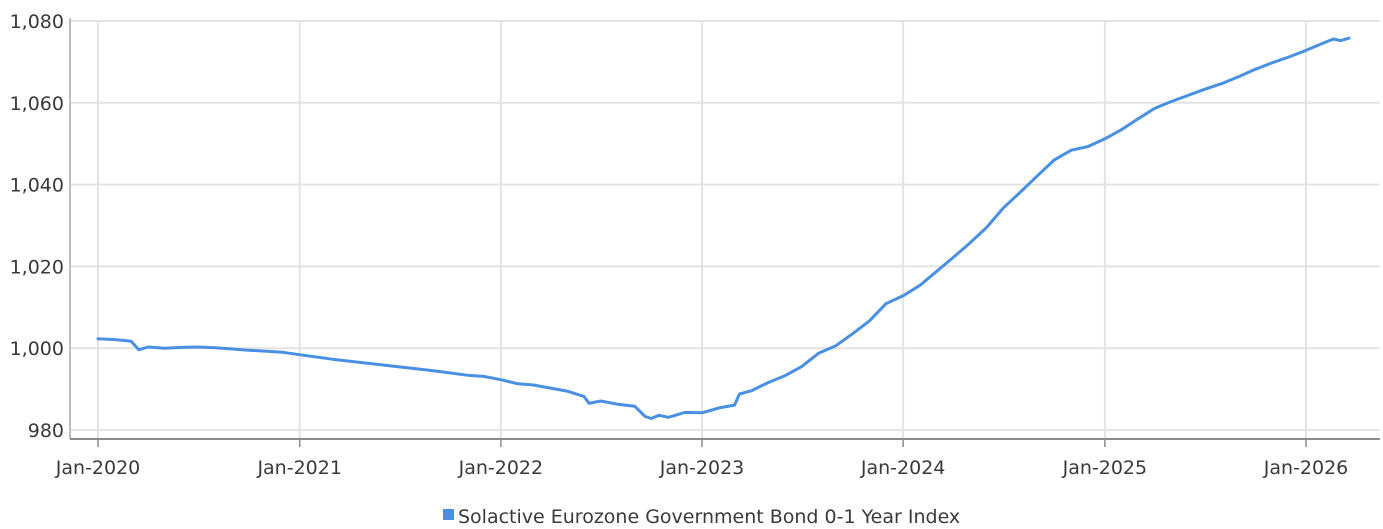 This screenshot has width=1383, height=529. Describe the element at coordinates (702, 468) in the screenshot. I see `x-tick-label: Jan-2023` at that location.